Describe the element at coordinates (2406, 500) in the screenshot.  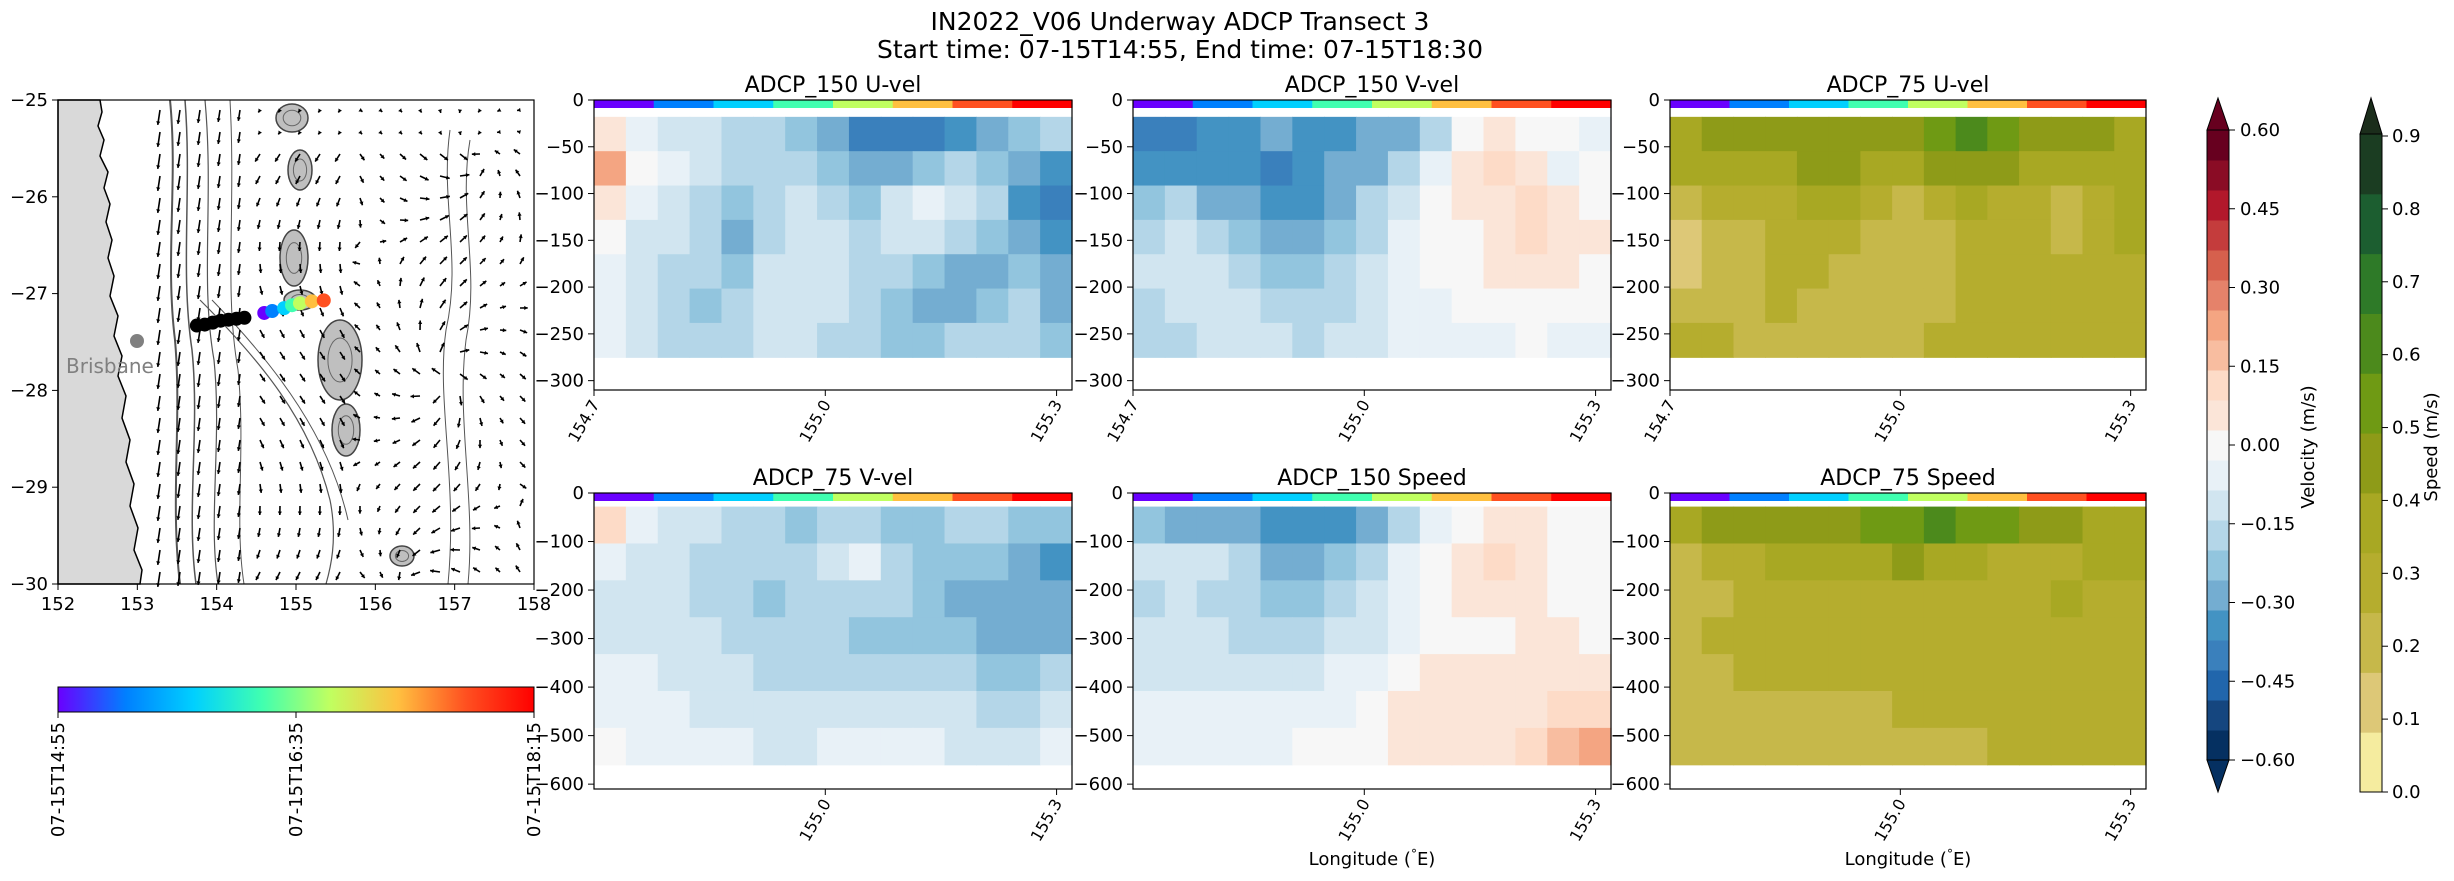
I see `speed-colorbar-tick-label: 0.4` at that location.